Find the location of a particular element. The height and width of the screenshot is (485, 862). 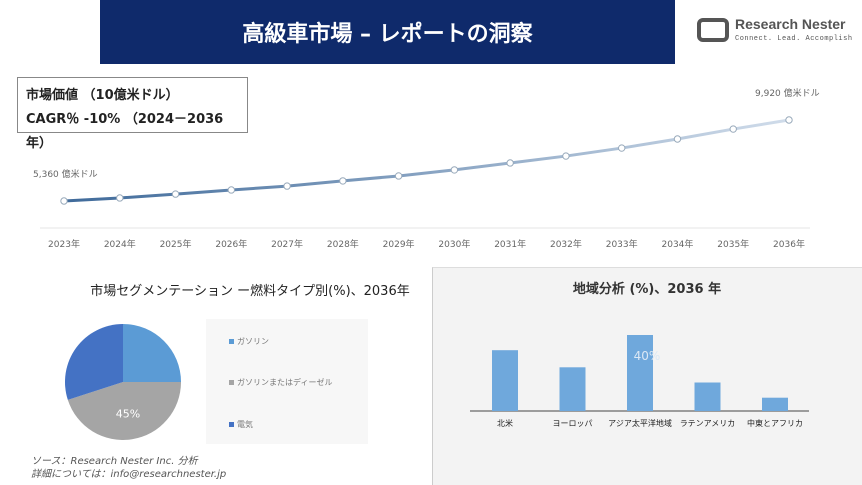

x-tick-label: 2034年 is located at coordinates (678, 244).